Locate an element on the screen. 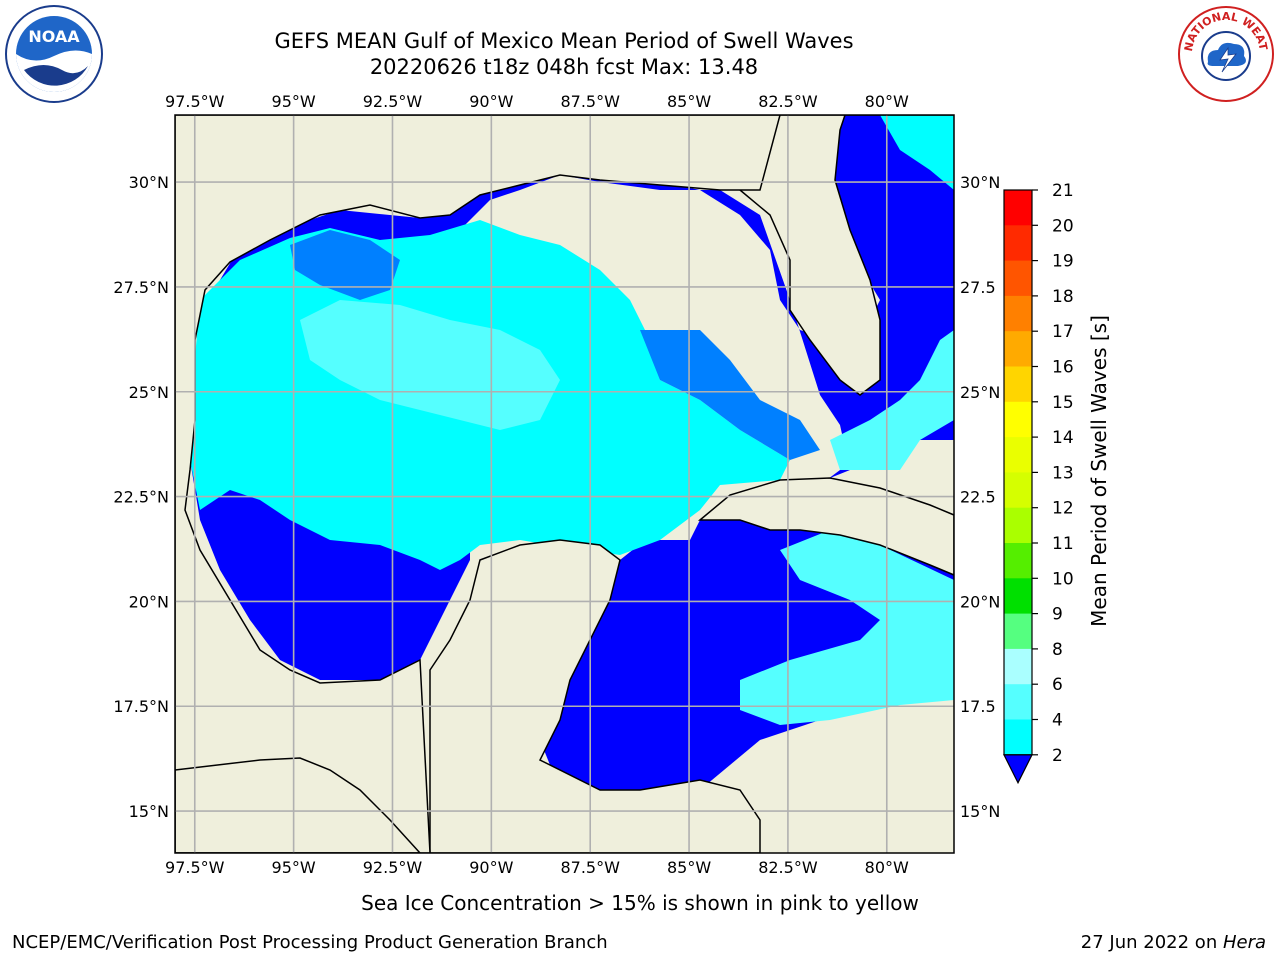 This screenshot has width=1280, height=960. lat-label-right: 17.5 is located at coordinates (978, 706).